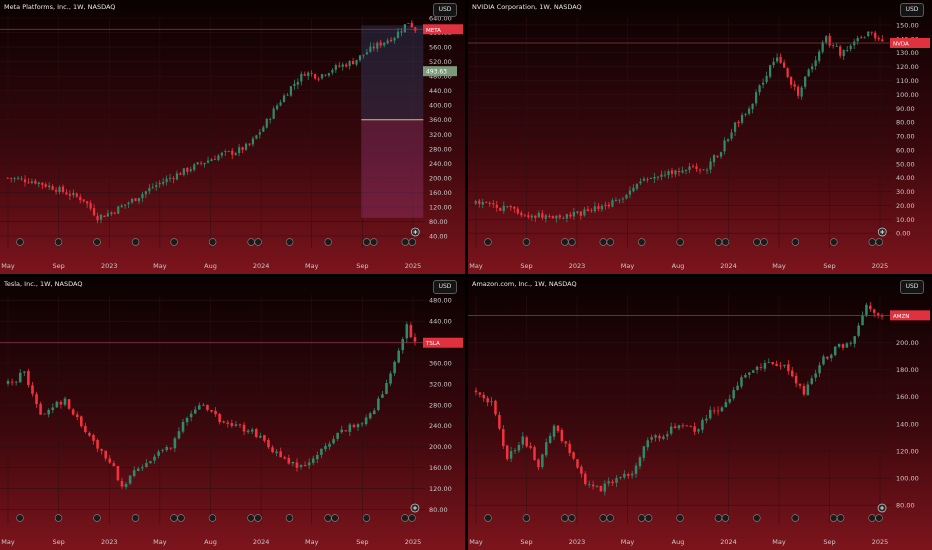 The width and height of the screenshot is (932, 550). What do you see at coordinates (445, 10) in the screenshot?
I see `meta-currency-button: USD` at bounding box center [445, 10].